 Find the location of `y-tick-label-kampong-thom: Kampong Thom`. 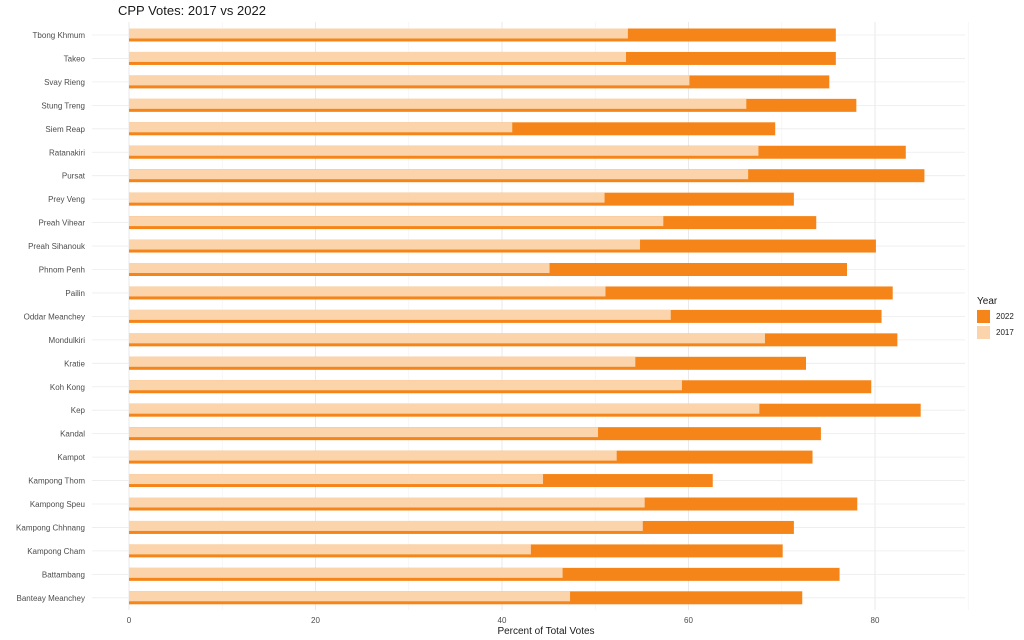

y-tick-label-kampong-thom: Kampong Thom is located at coordinates (56, 481).